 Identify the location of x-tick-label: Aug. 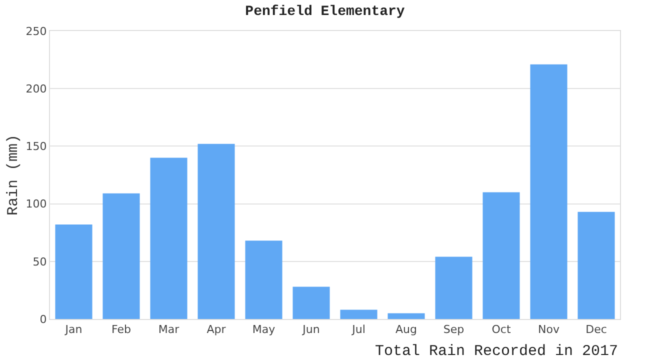
(406, 329).